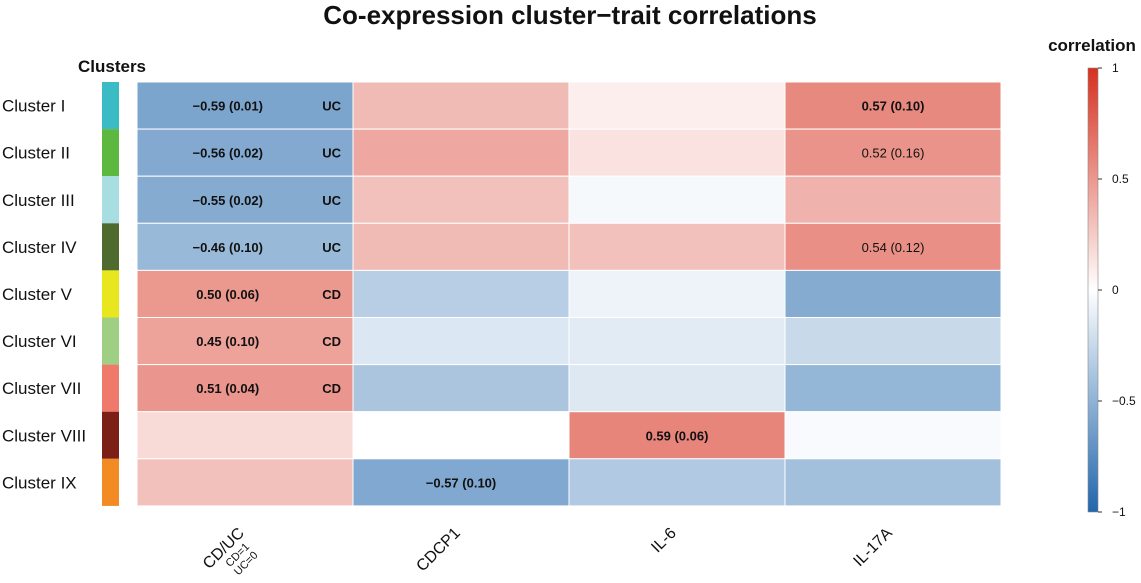  I want to click on row-color-bars, so click(110, 294).